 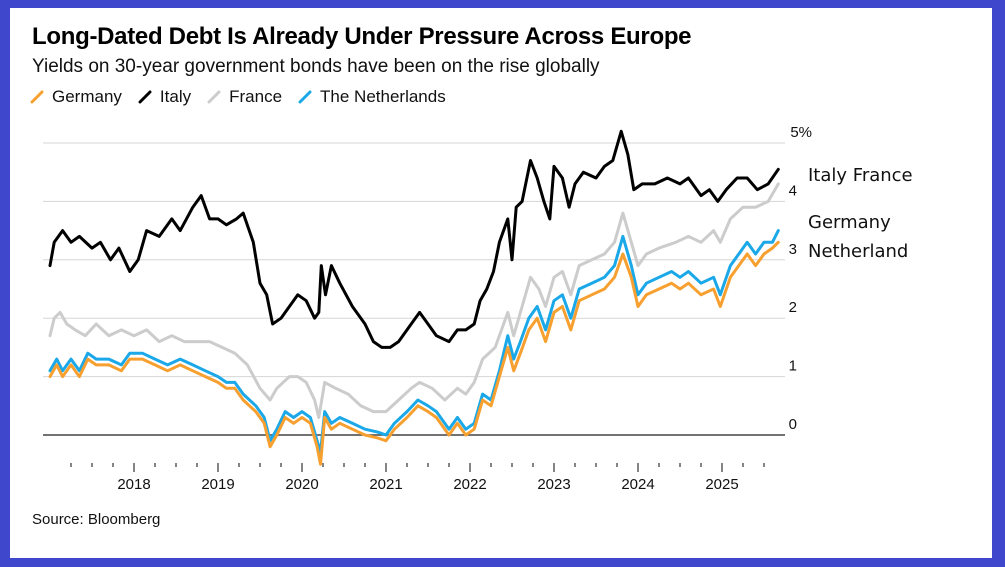 What do you see at coordinates (849, 222) in the screenshot?
I see `end-label: Germany` at bounding box center [849, 222].